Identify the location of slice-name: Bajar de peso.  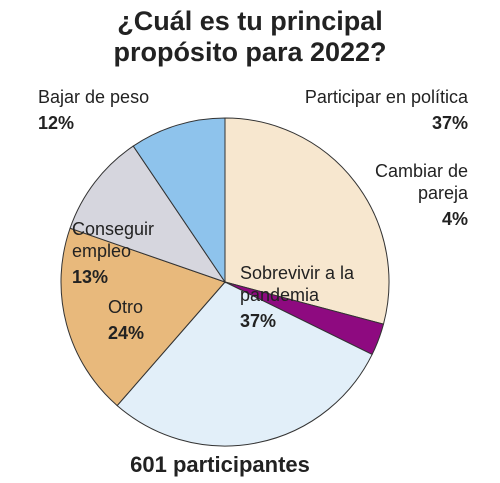
(94, 97).